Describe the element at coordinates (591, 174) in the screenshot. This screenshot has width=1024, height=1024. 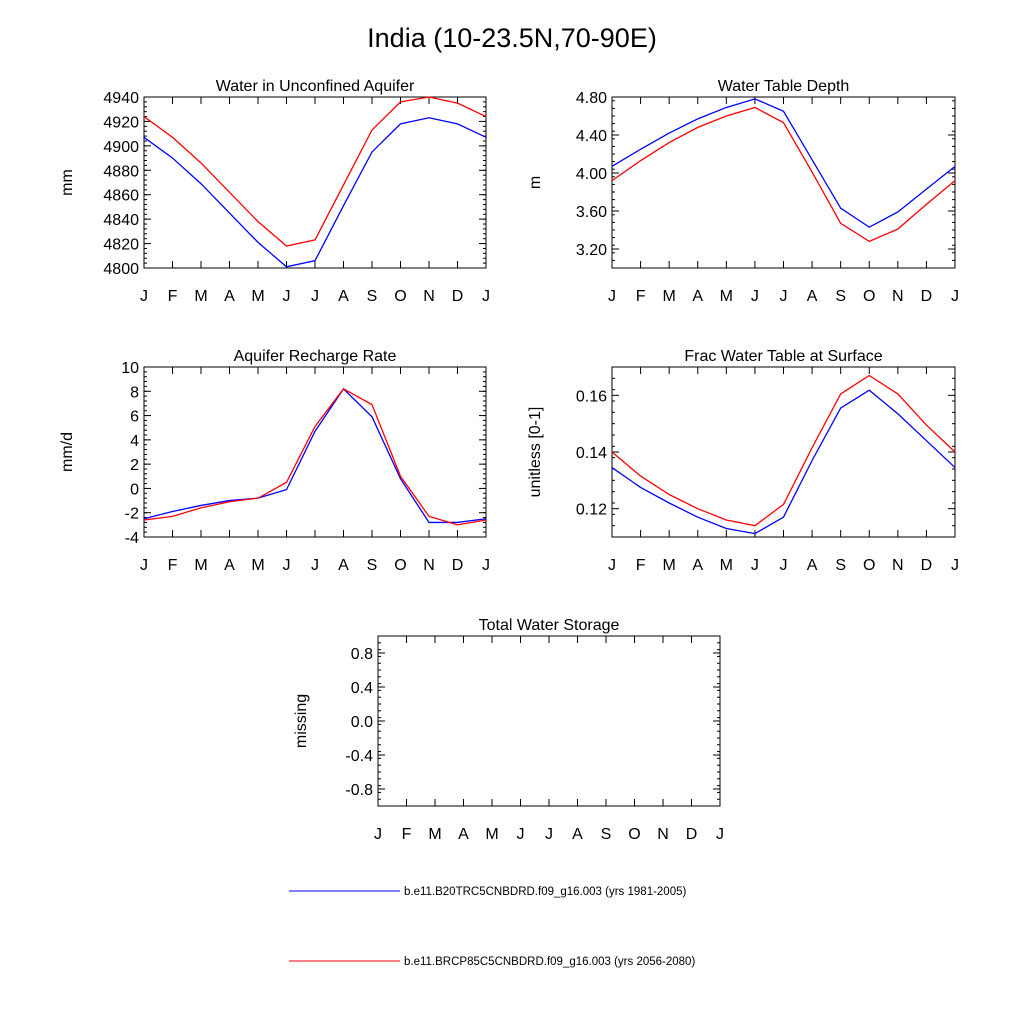
I see `y-tick-label: 4.00` at that location.